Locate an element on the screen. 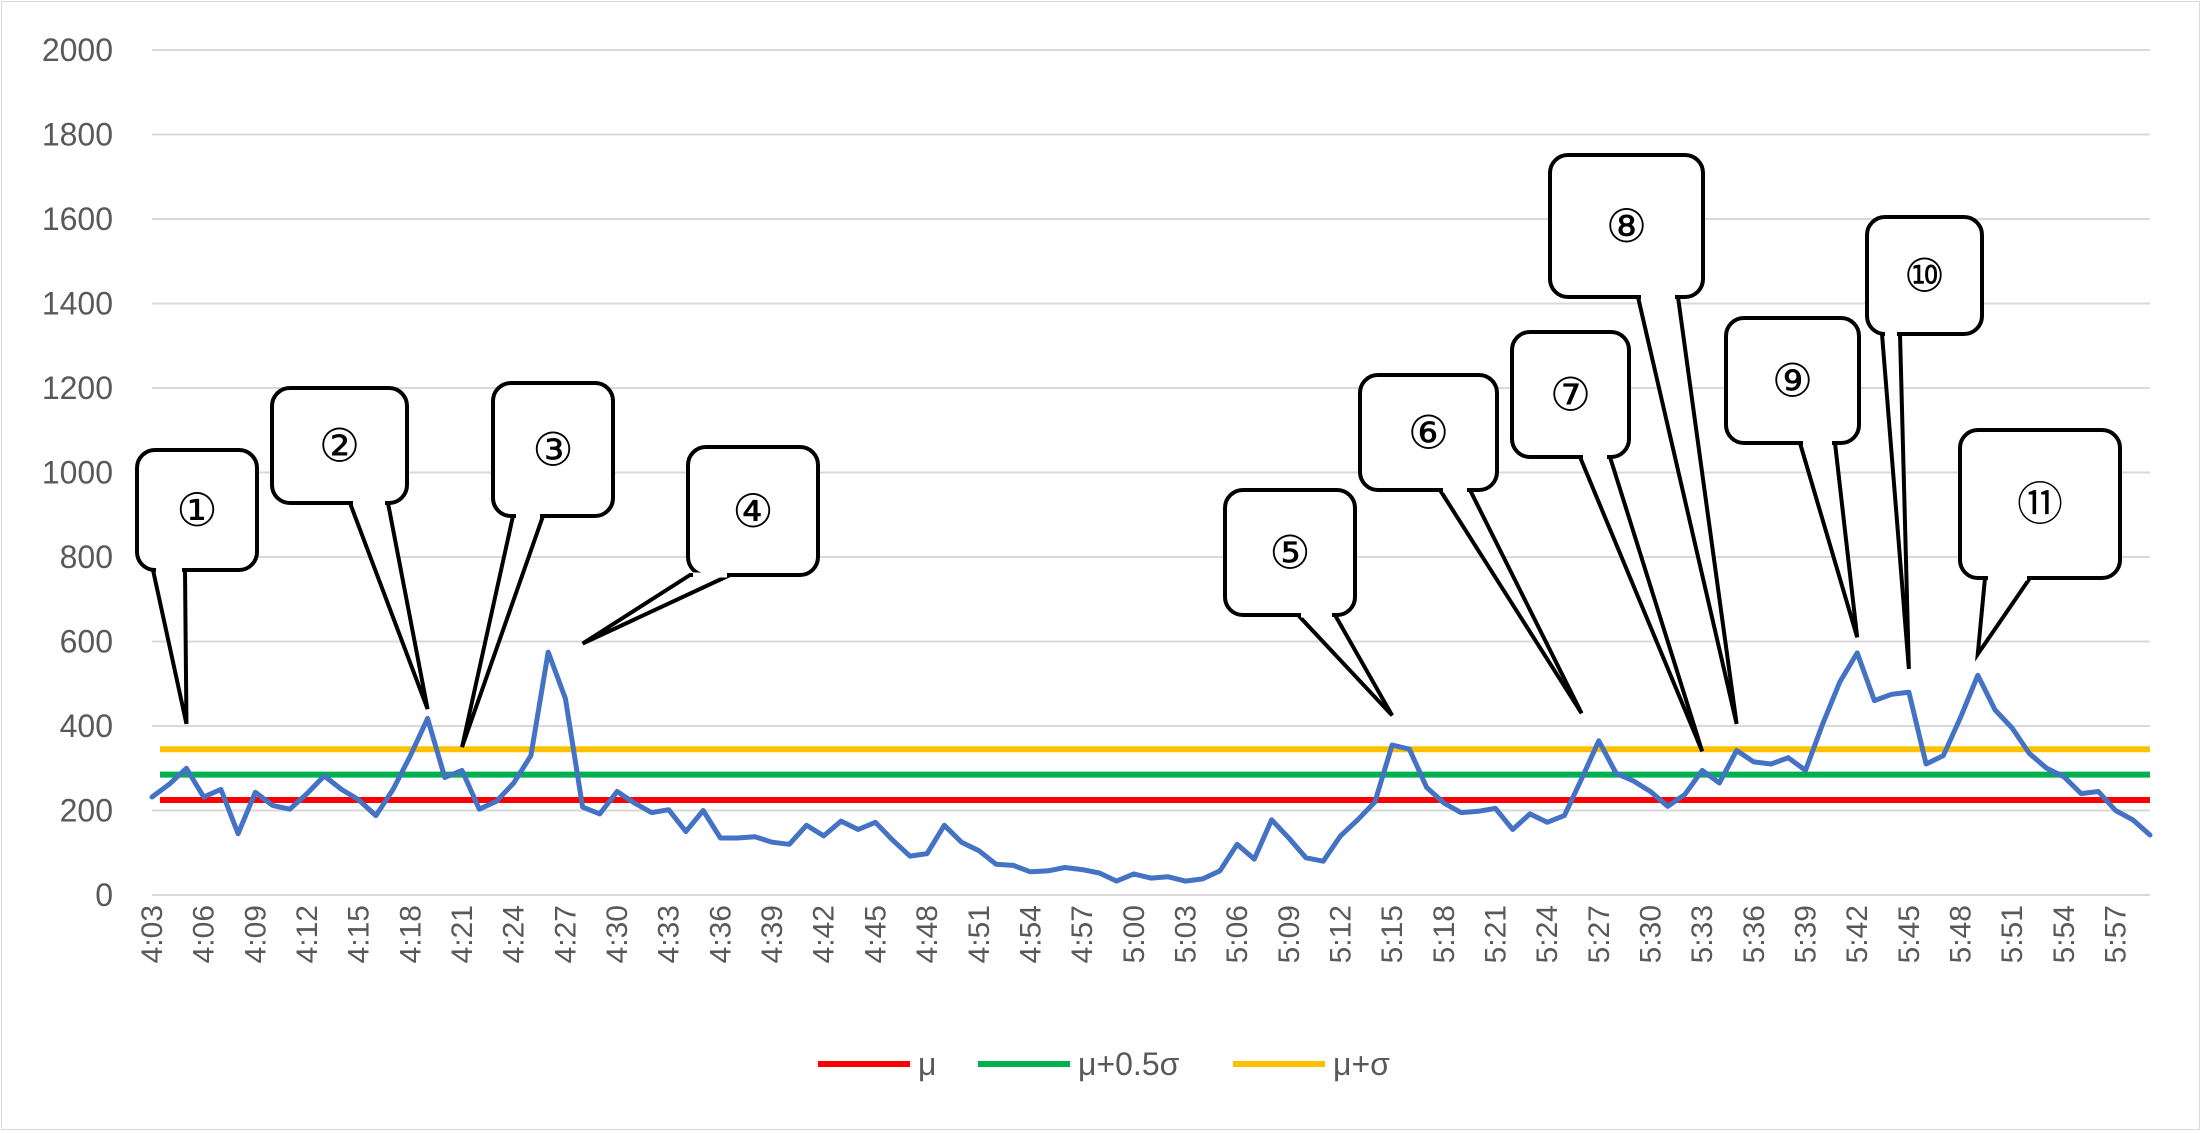 Image resolution: width=2203 pixels, height=1133 pixels. x-tick-label: 5:36 is located at coordinates (1754, 934).